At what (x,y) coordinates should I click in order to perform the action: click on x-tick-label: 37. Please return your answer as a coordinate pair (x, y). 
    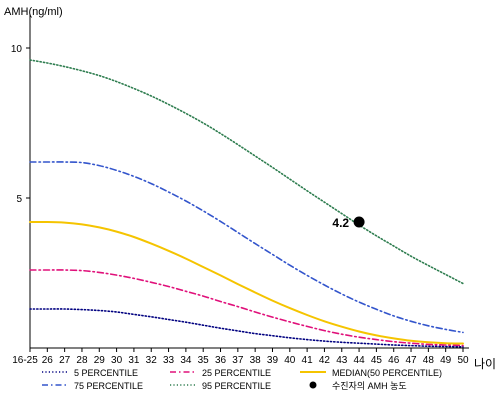
    Looking at the image, I should click on (238, 360).